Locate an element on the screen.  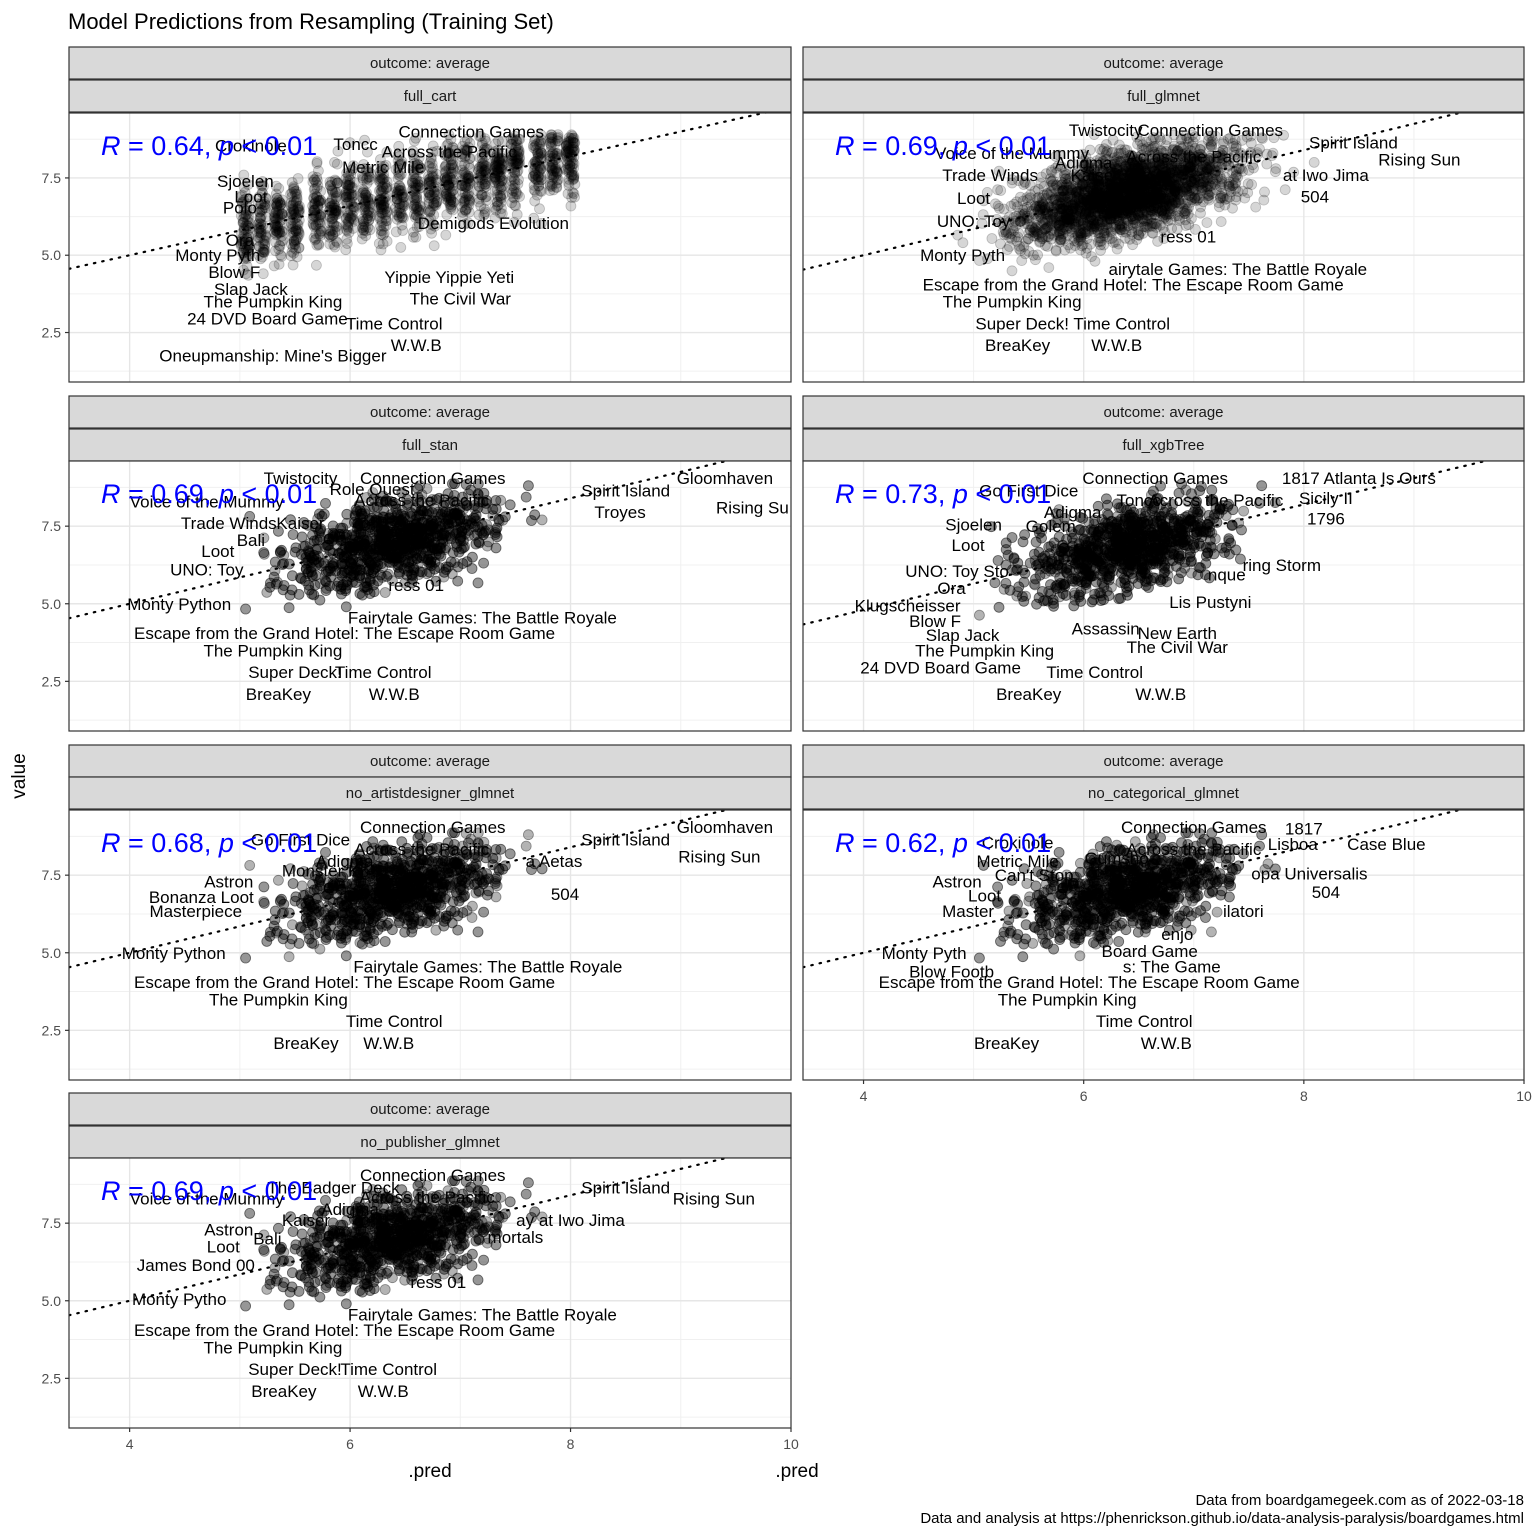
point-label: at Iwo Jima is located at coordinates (1326, 175).